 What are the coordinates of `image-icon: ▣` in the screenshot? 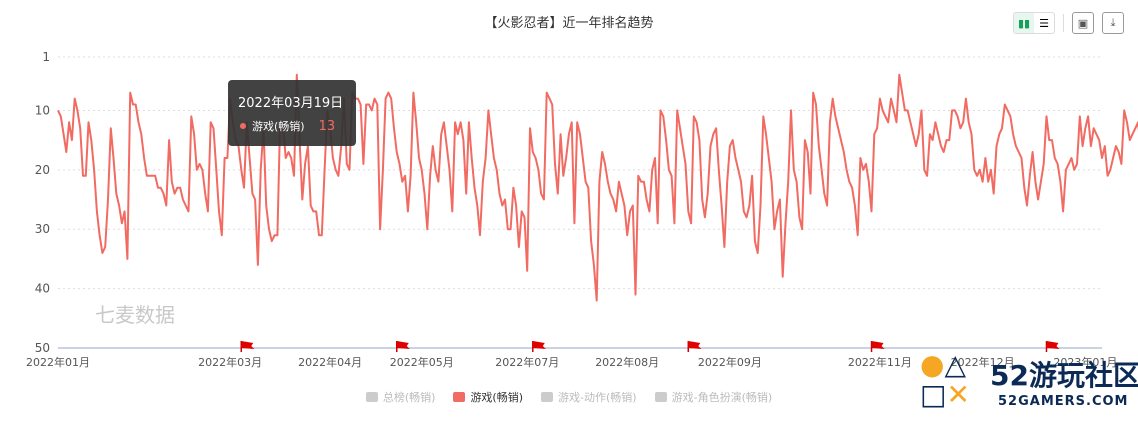 It's located at (1083, 23).